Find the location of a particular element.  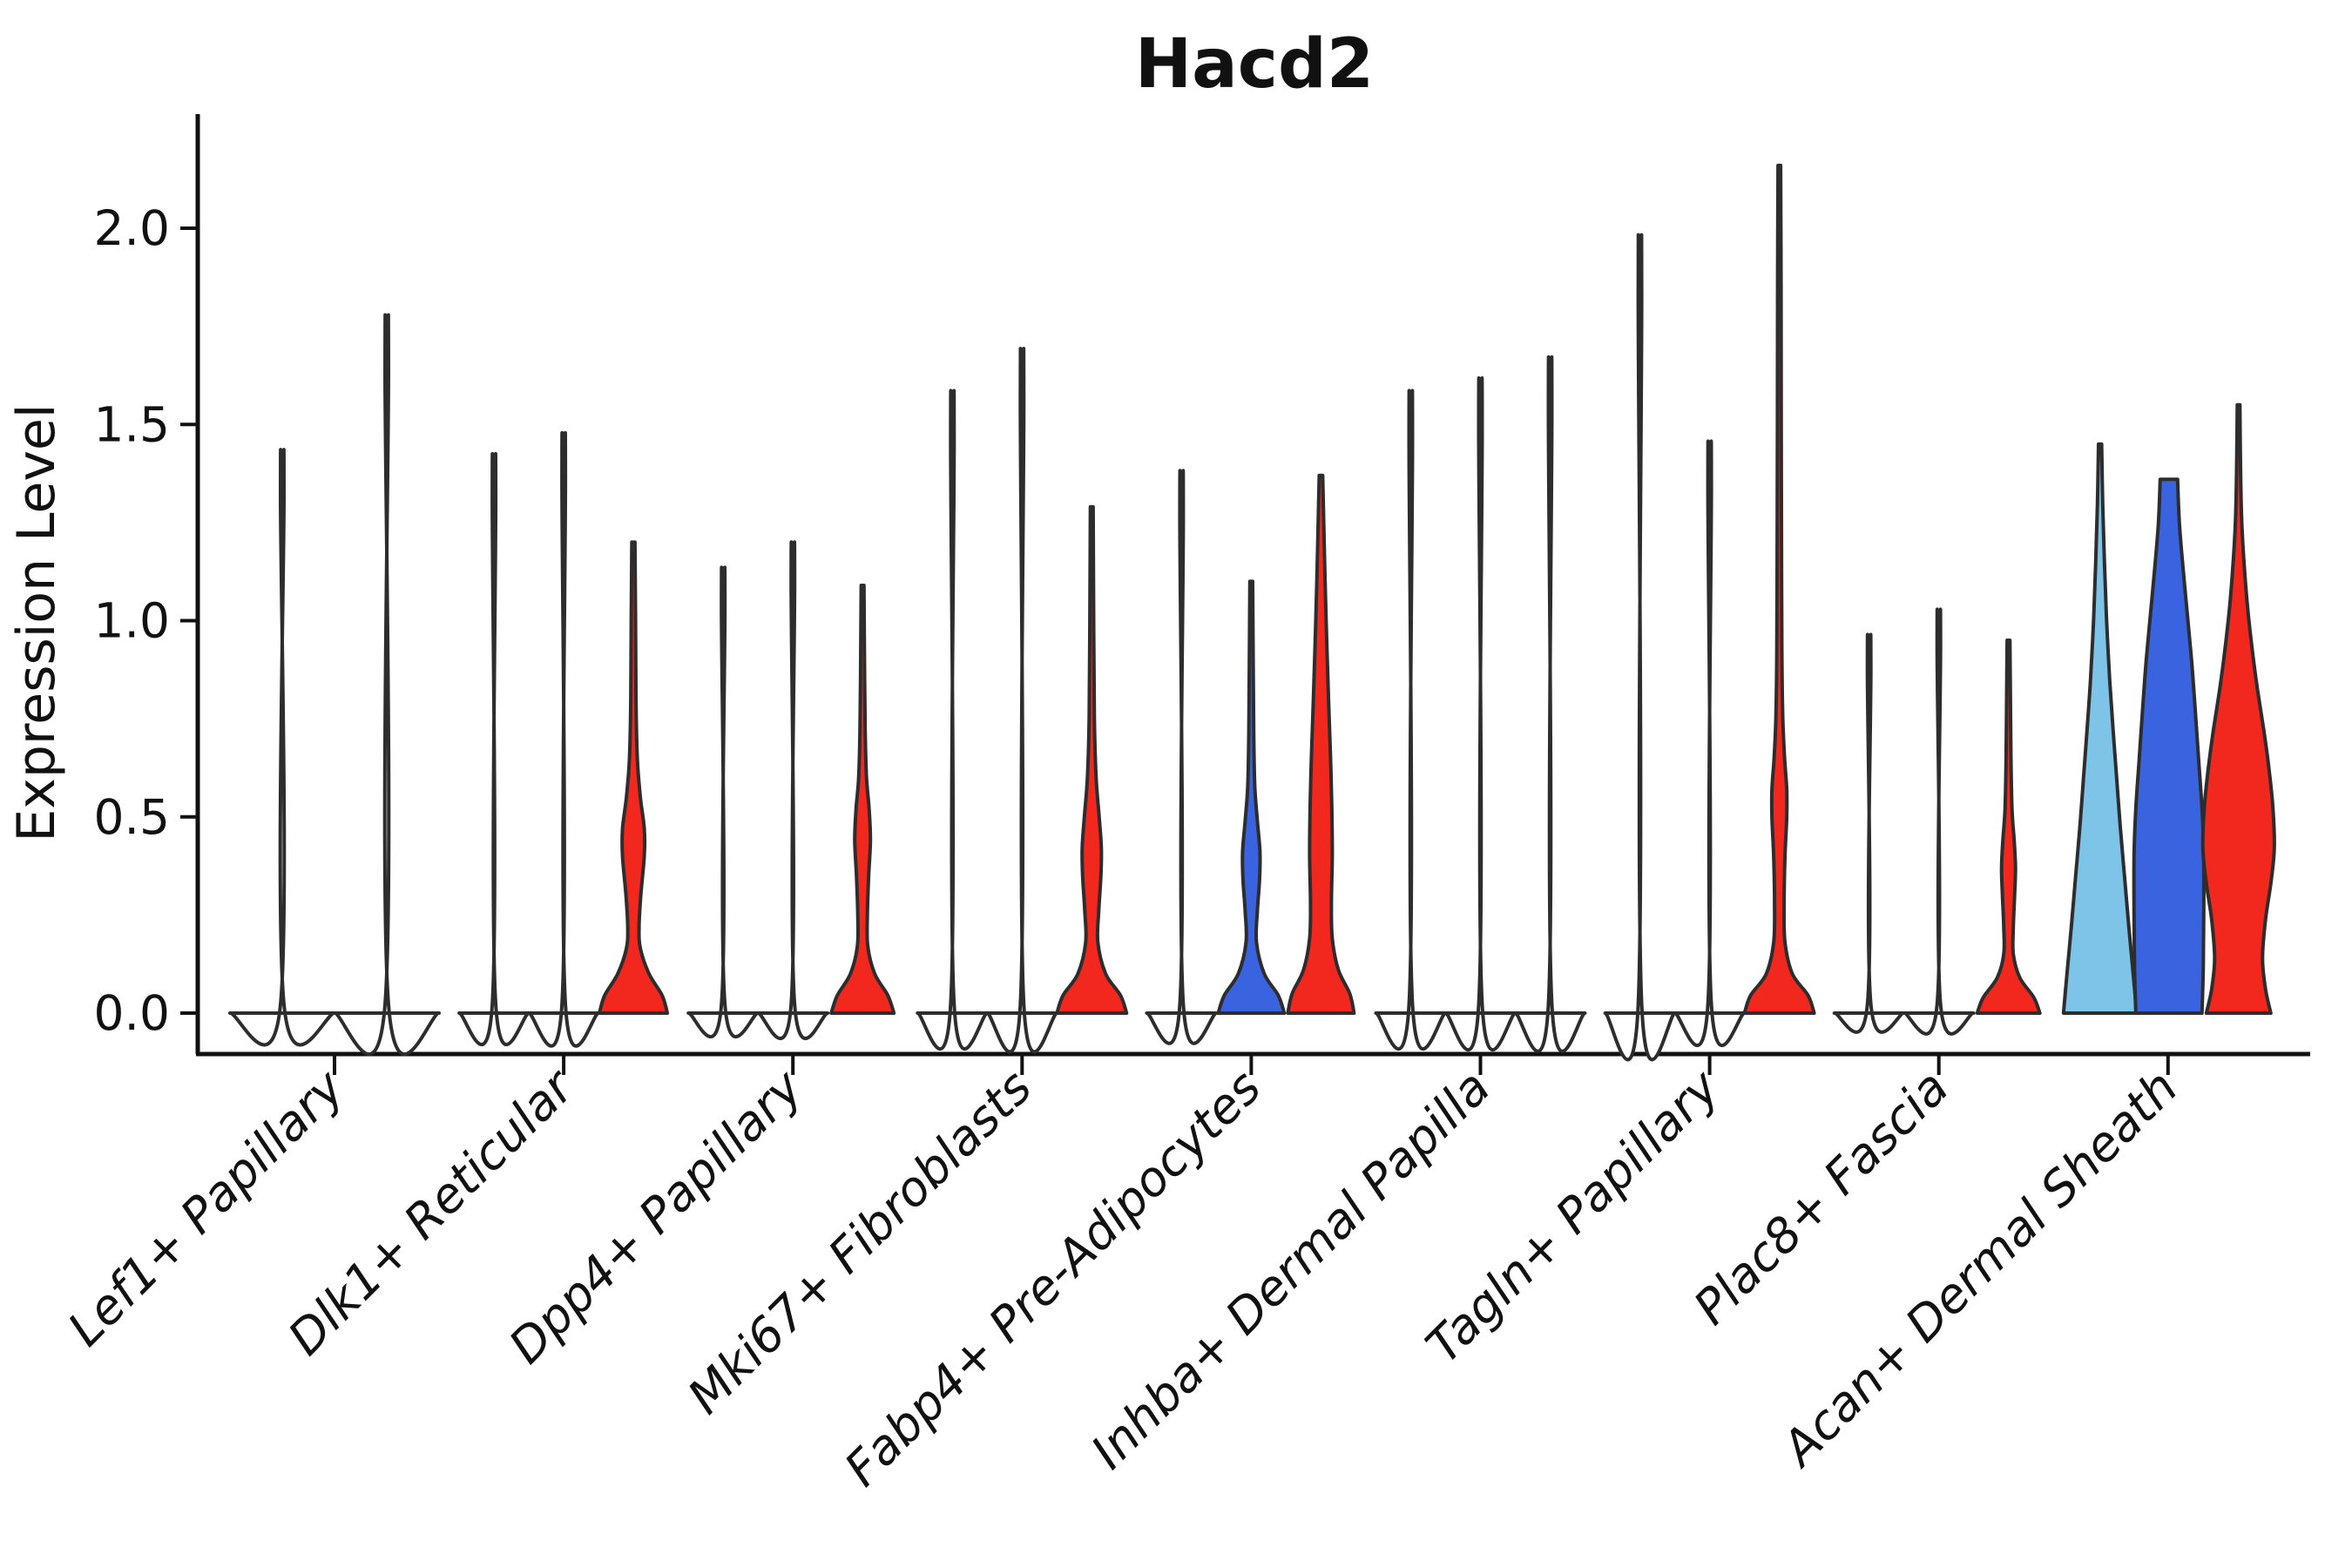

y-axis-label: Expression Level is located at coordinates (36, 622).